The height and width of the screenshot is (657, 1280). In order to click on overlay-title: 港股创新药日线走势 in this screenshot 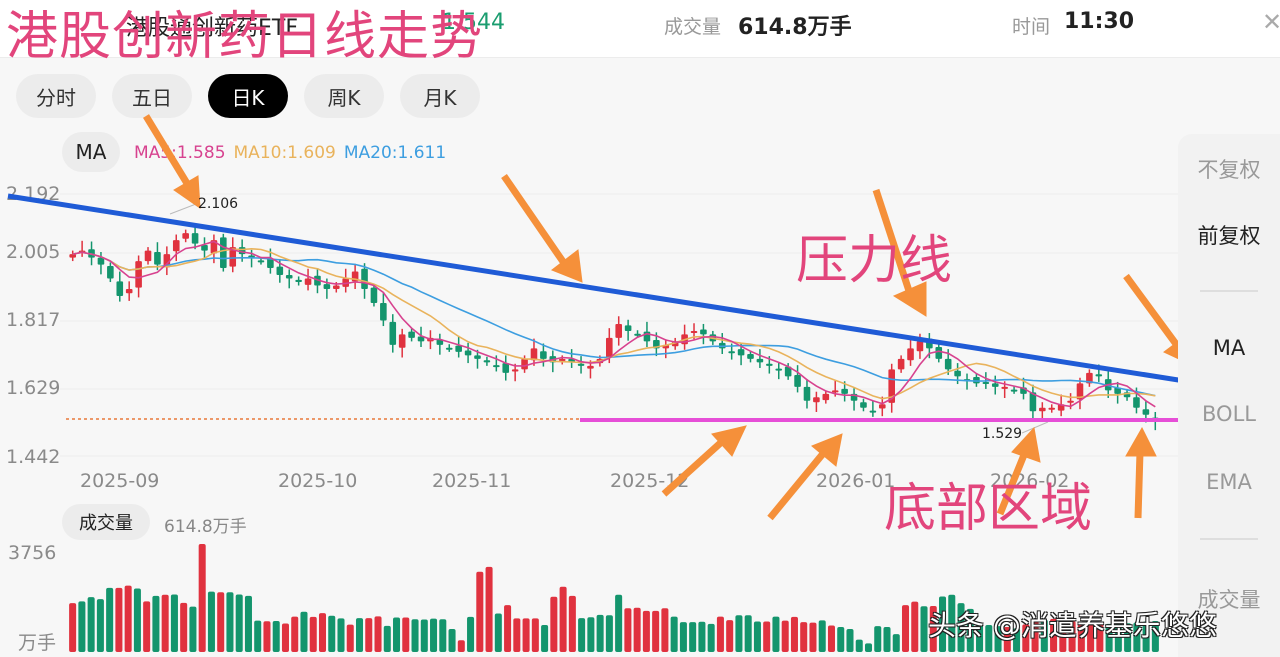, I will do `click(245, 37)`.